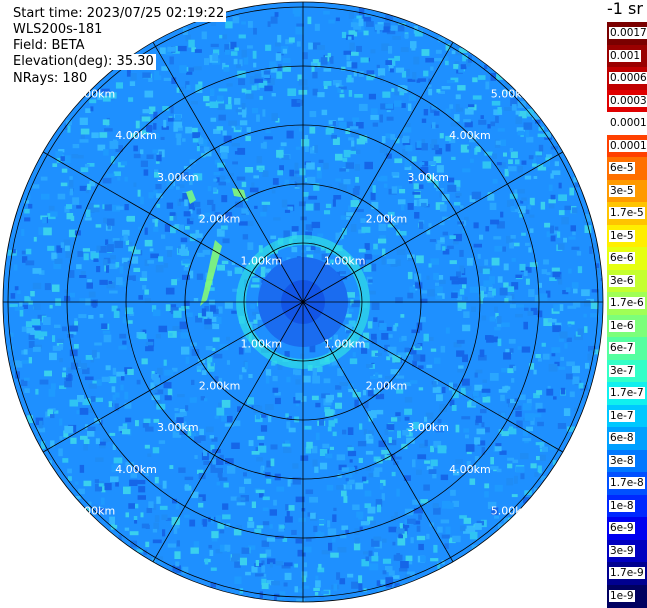  Describe the element at coordinates (622, 280) in the screenshot. I see `colorbar-tick-label: 3e-6` at that location.